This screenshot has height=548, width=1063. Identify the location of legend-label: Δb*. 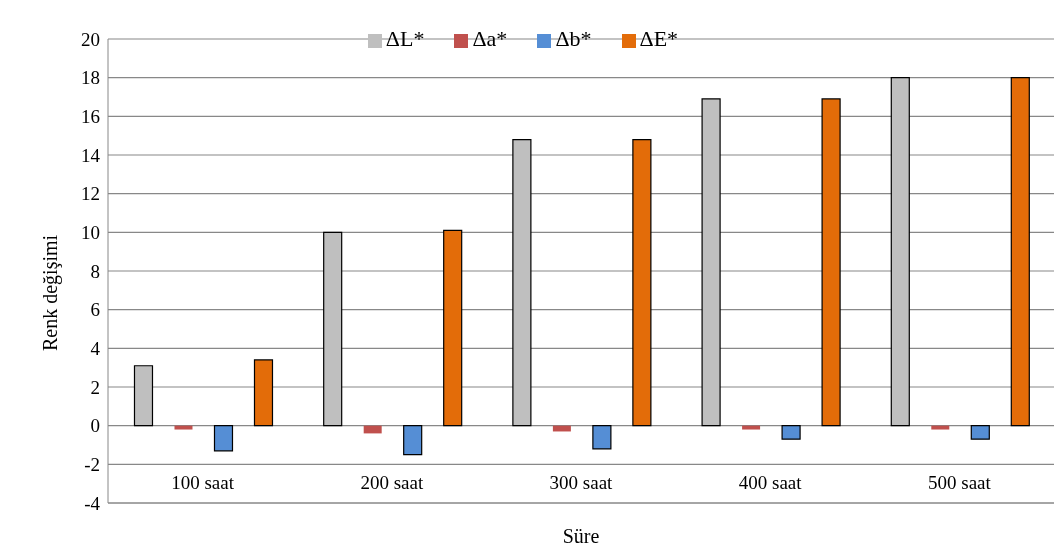
(573, 38).